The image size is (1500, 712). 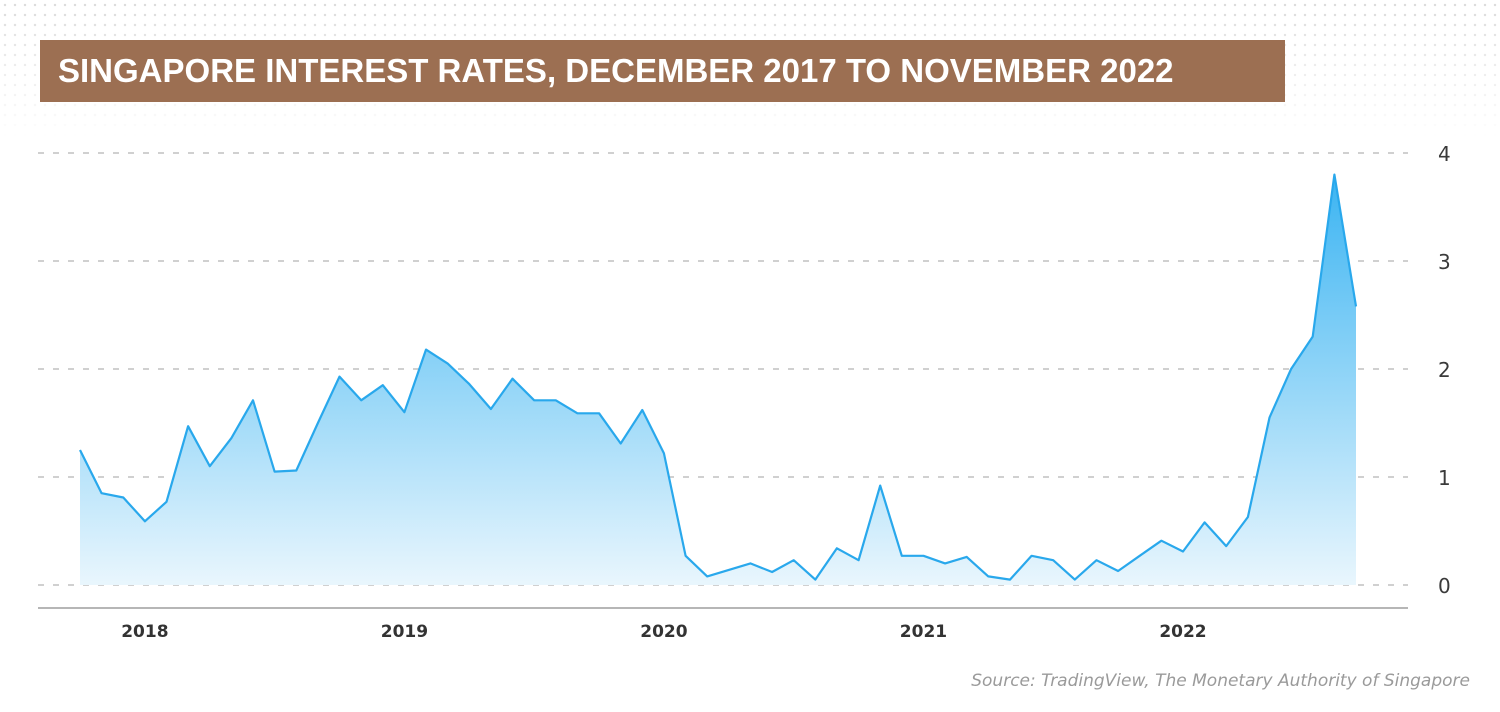 I want to click on x-tick-label: 2021, so click(x=923, y=632).